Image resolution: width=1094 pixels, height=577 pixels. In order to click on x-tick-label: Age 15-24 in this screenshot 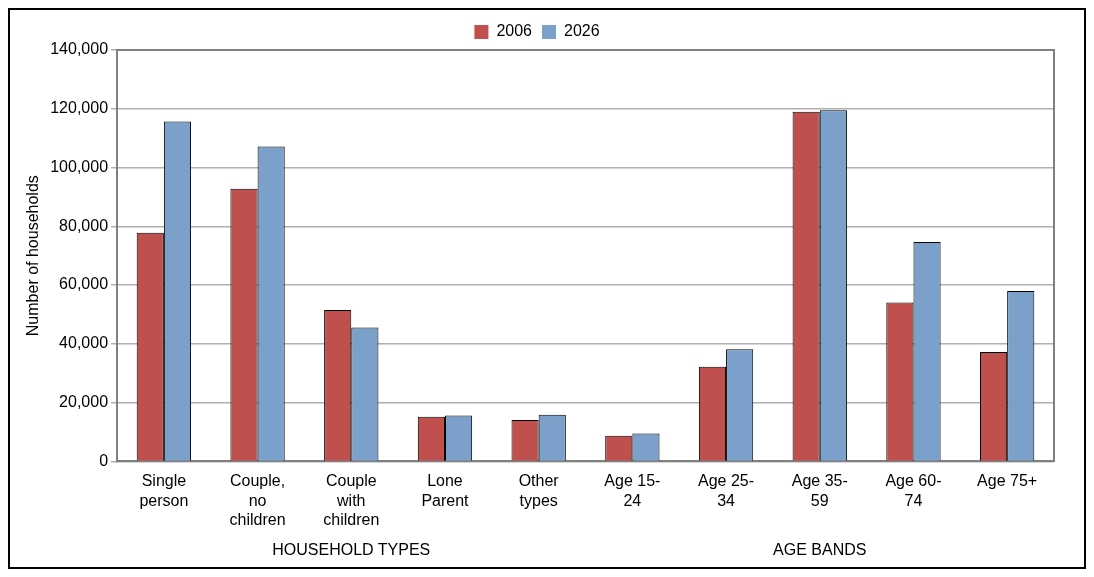, I will do `click(632, 490)`.